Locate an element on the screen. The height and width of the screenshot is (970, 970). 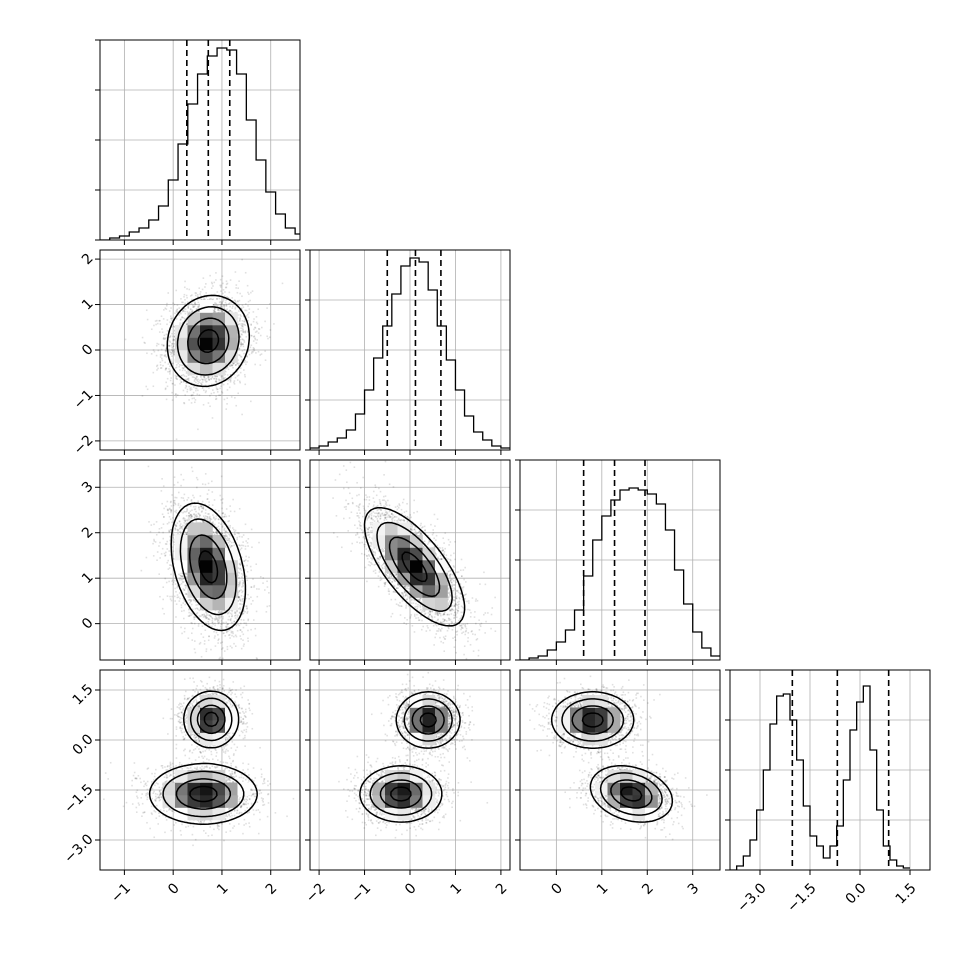
y-tick-label: −2 is located at coordinates (84, 445).